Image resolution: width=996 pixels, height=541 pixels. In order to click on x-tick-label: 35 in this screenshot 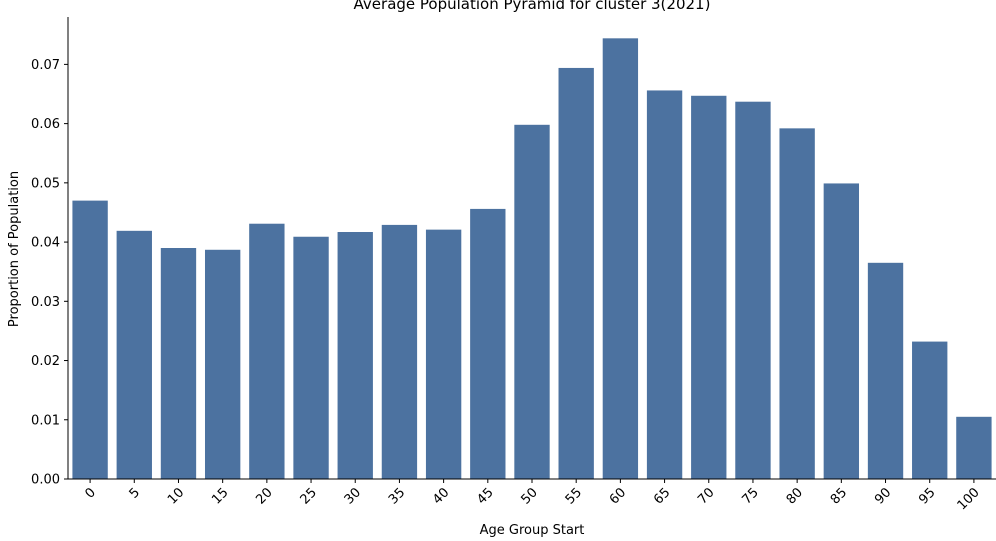, I will do `click(397, 496)`.